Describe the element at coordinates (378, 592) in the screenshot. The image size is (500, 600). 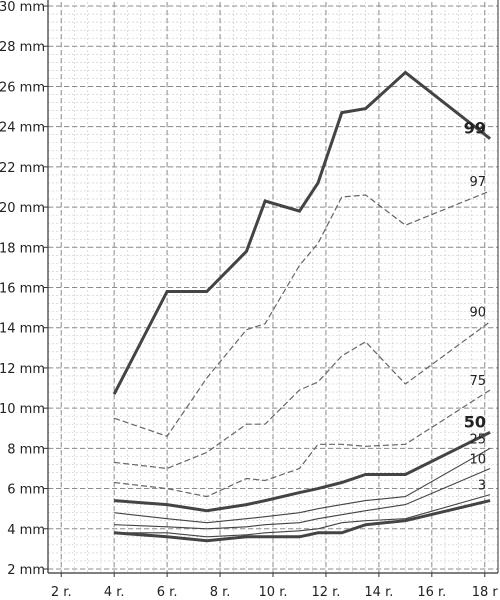
I see `x-tick-label: 14 r.` at that location.